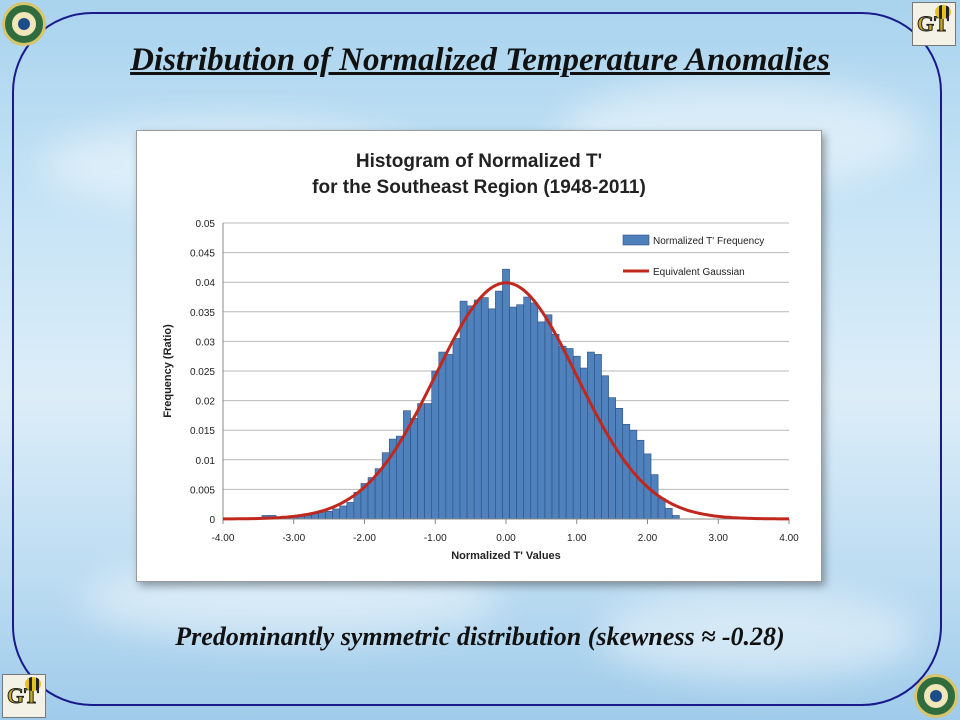  I want to click on x-tick-label: 4.00, so click(789, 538).